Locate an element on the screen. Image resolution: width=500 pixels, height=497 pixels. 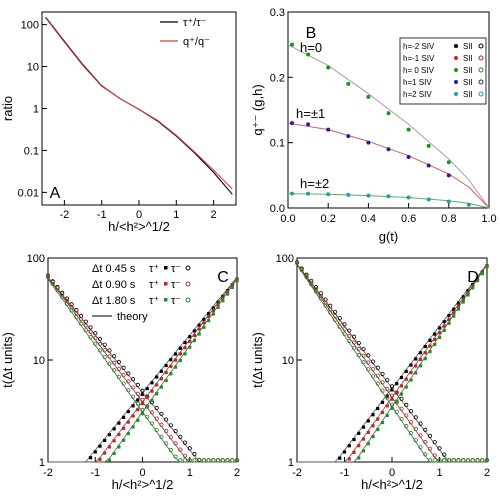
y-tick-label: 0.2 is located at coordinates (277, 78).